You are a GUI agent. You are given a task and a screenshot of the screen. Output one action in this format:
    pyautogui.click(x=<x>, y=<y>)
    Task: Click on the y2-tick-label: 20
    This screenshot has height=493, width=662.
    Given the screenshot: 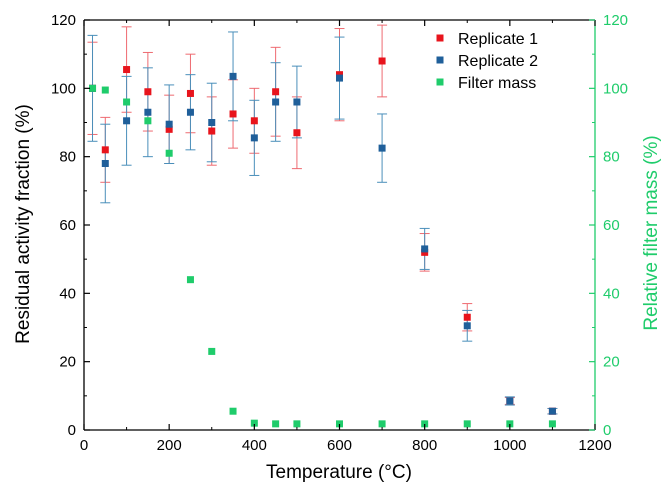 What is the action you would take?
    pyautogui.click(x=611, y=362)
    